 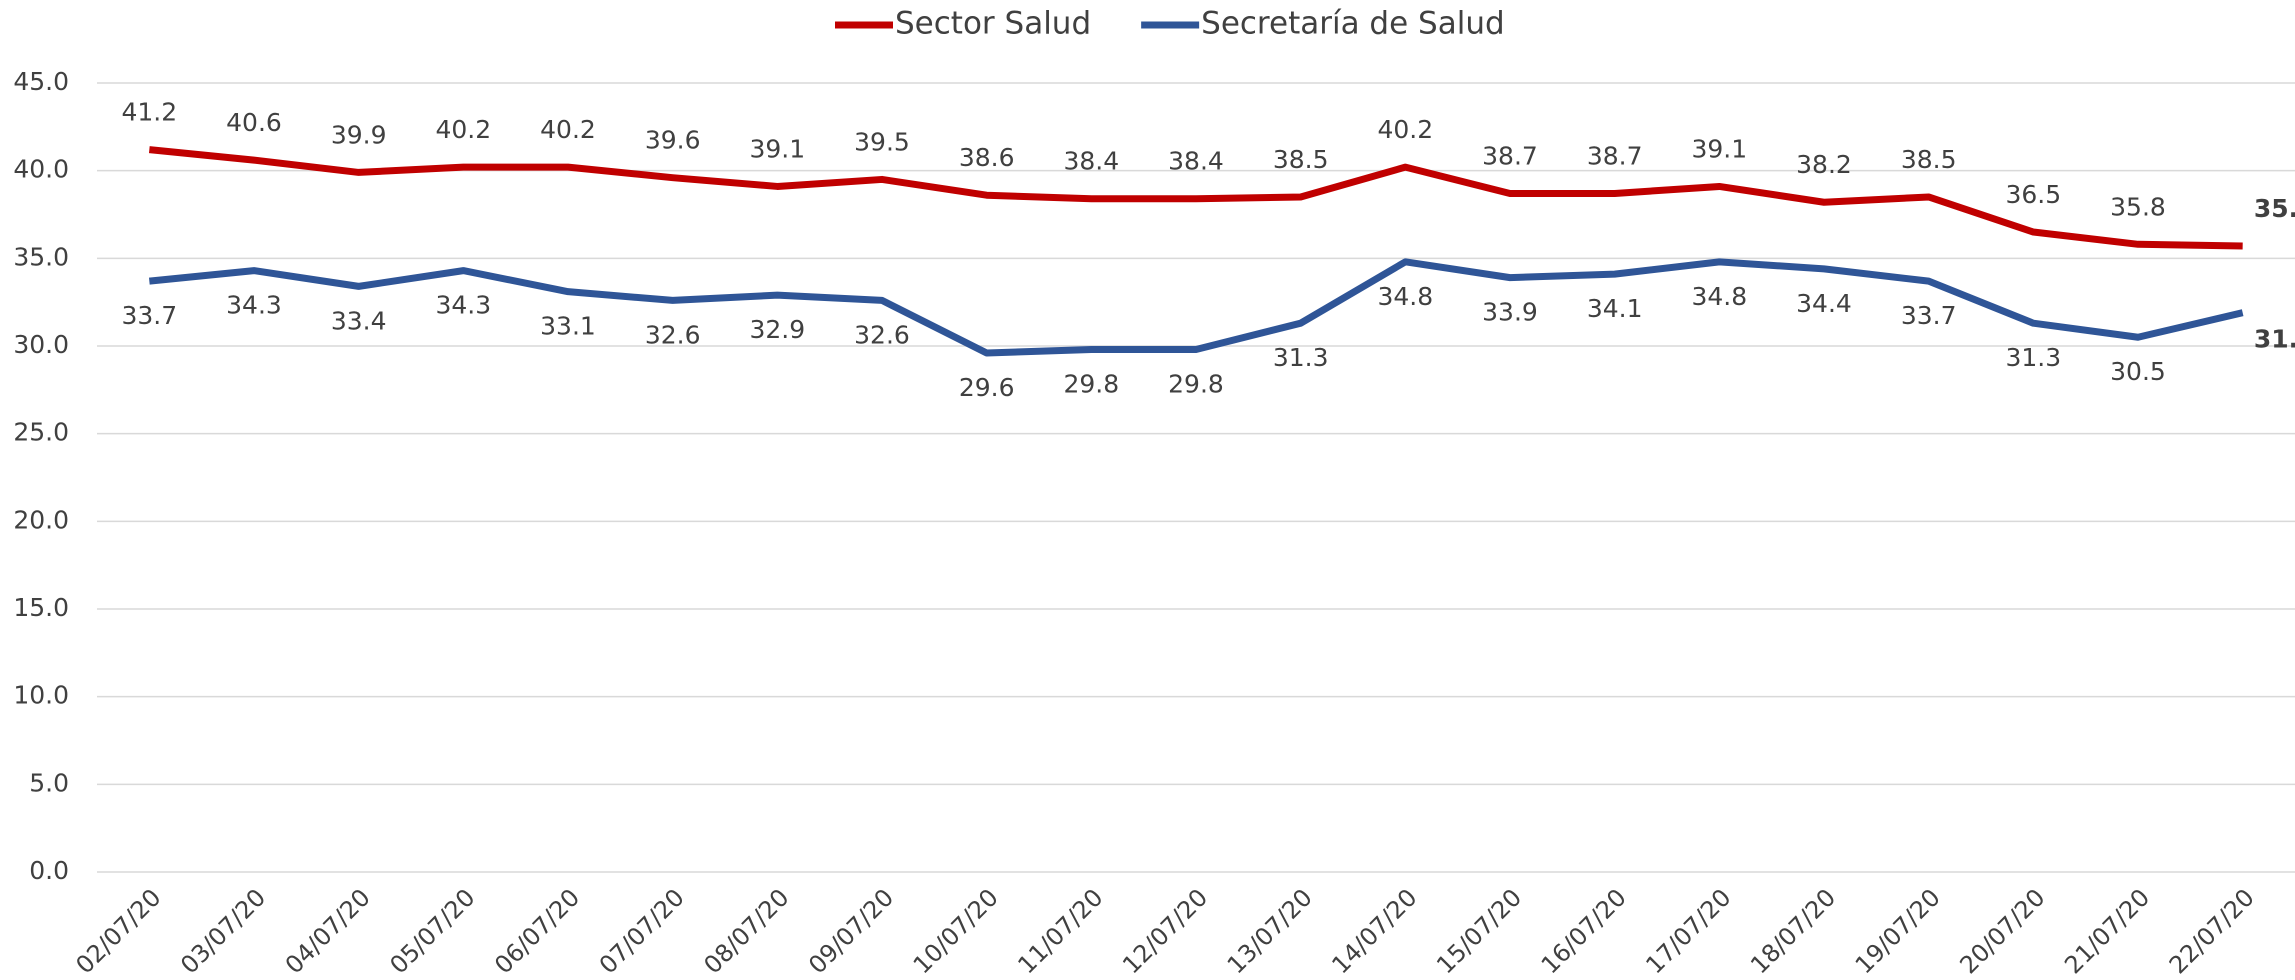 What do you see at coordinates (747, 931) in the screenshot?
I see `x-tick-label: 08/07/20` at bounding box center [747, 931].